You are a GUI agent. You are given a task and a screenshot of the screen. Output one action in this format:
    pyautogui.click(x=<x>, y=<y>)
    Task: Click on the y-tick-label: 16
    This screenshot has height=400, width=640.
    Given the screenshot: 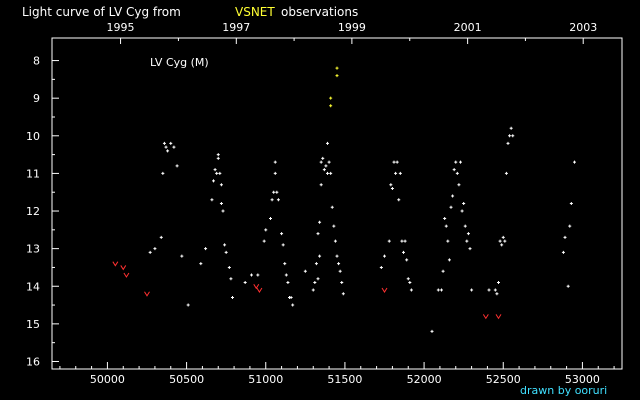 What is the action you would take?
    pyautogui.click(x=33, y=361)
    